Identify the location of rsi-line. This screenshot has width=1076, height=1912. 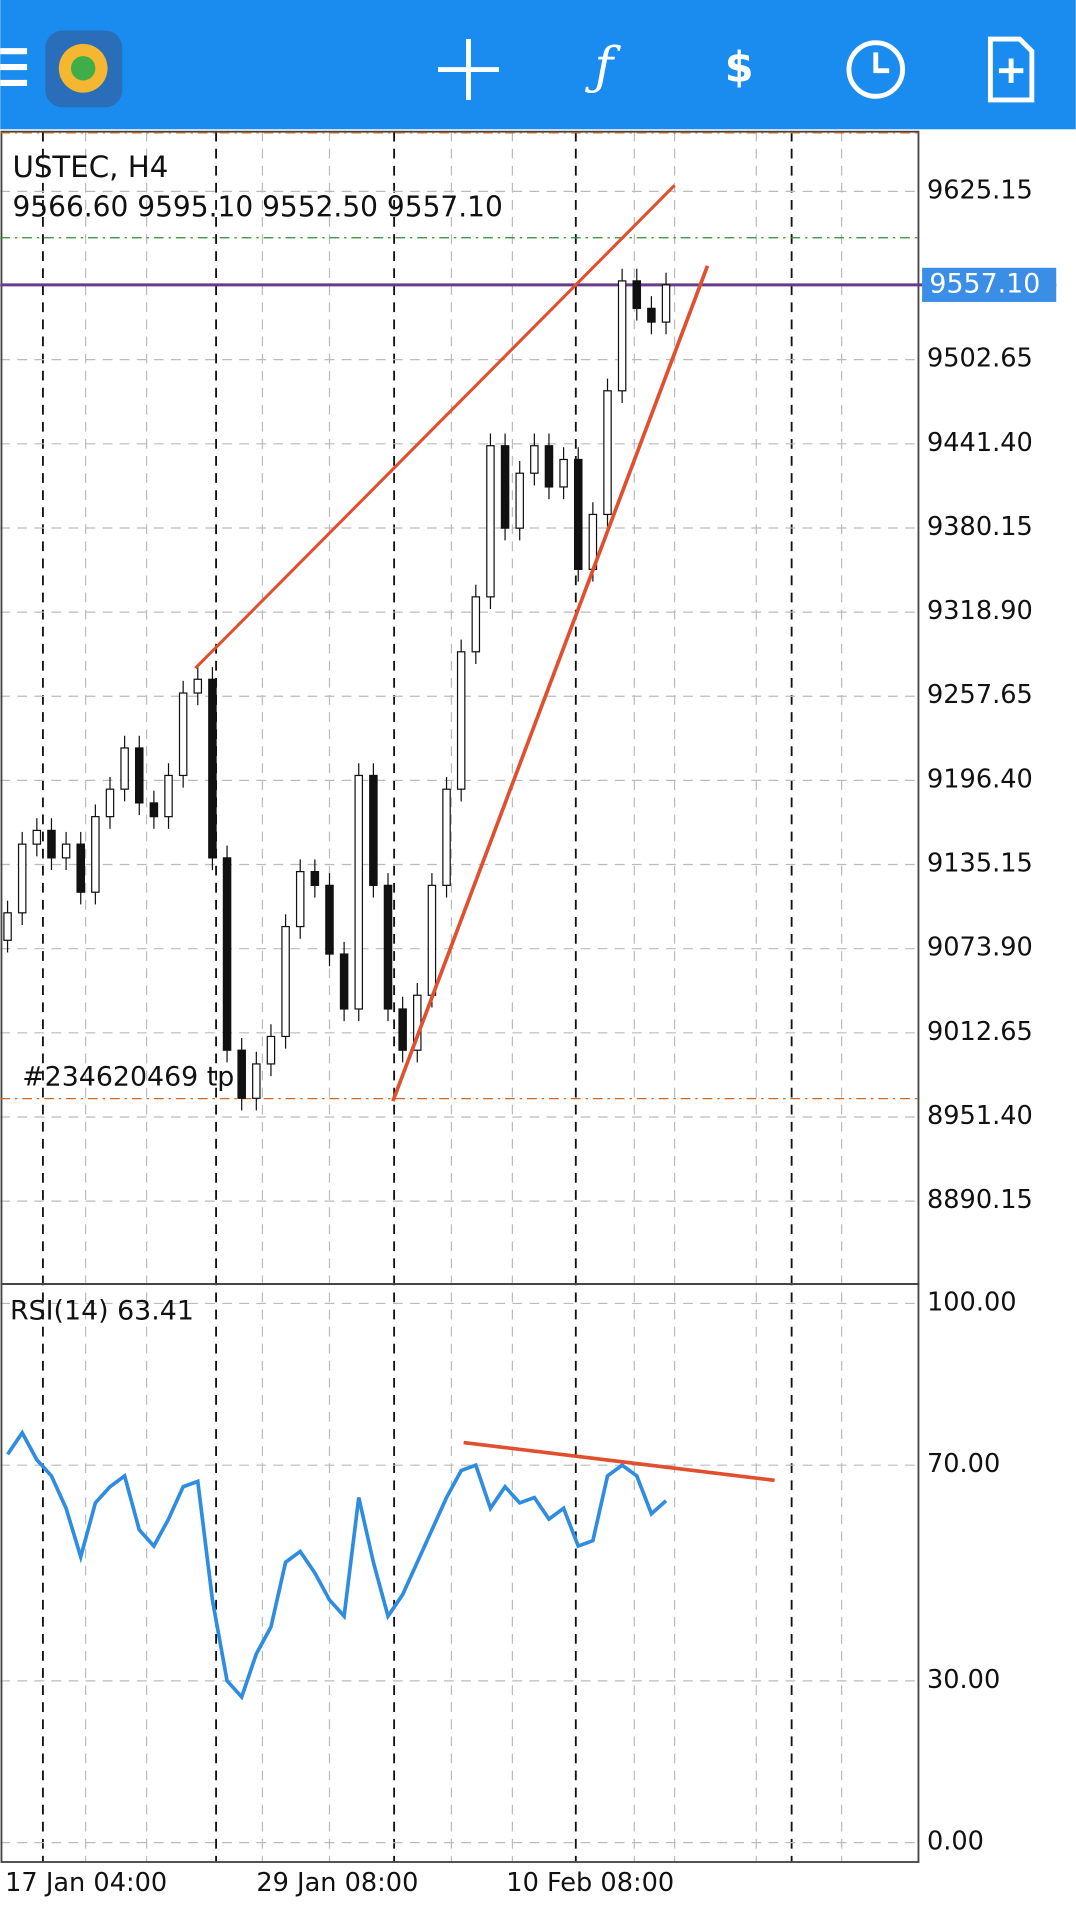
(337, 1565).